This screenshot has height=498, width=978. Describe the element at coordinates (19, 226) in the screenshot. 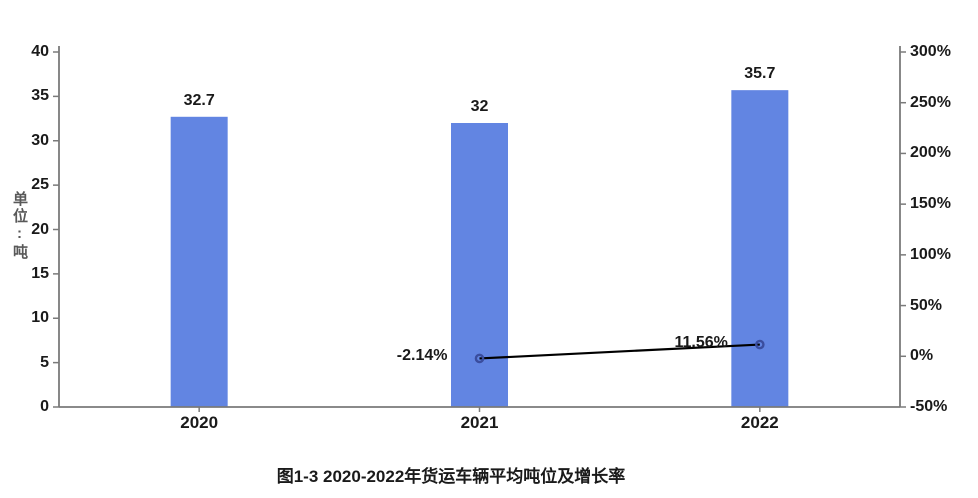

I see `left-axis-title: 单位:吨` at that location.